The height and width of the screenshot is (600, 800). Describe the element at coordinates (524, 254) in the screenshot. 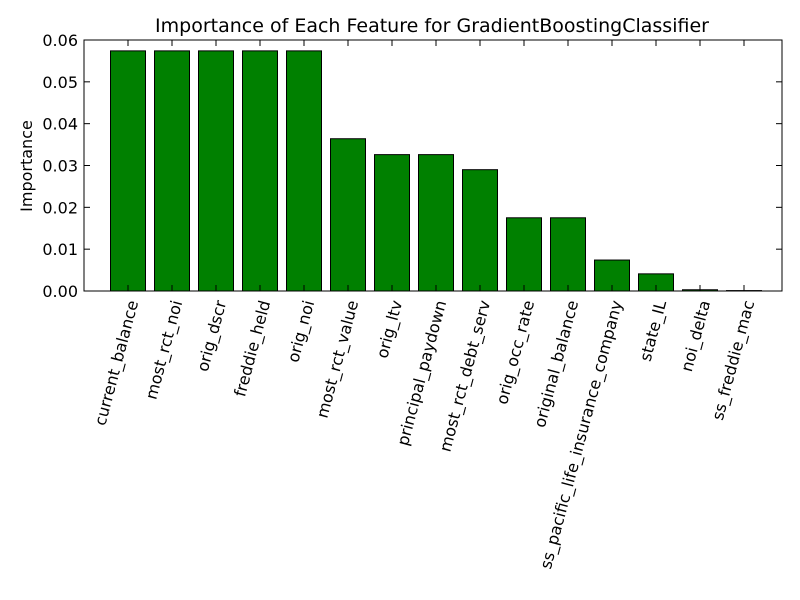

I see `bar-orig_occ_rate` at that location.